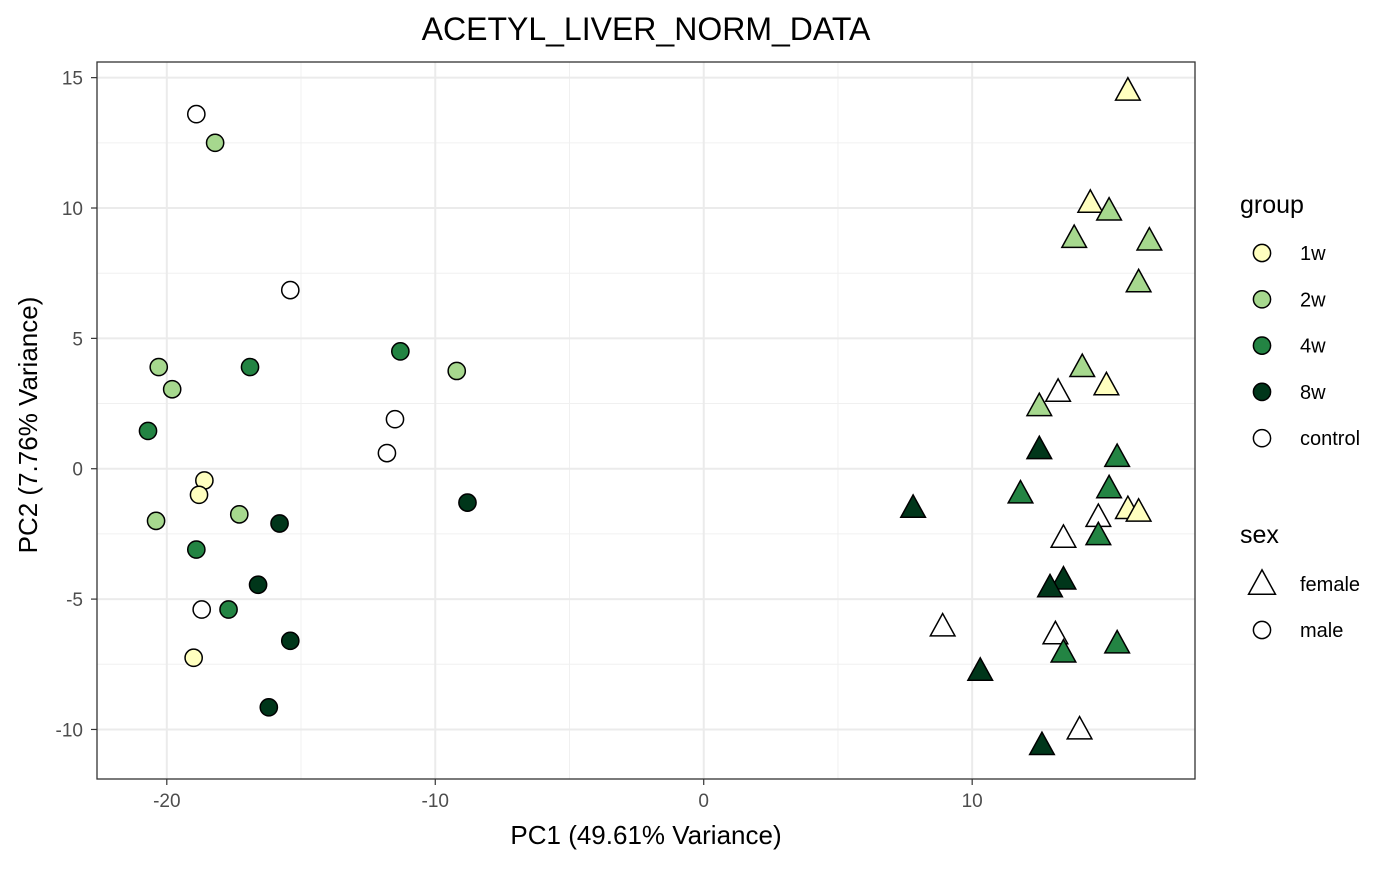 This screenshot has height=870, width=1400. I want to click on legend: group 1w 2w 4w 8w control sex female male, so click(1300, 416).